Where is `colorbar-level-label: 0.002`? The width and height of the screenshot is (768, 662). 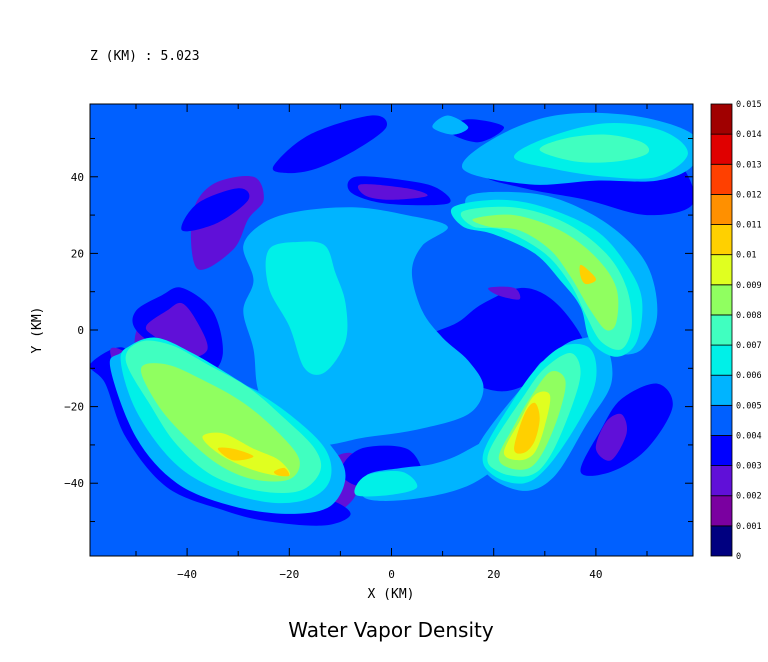 colorbar-level-label: 0.002 is located at coordinates (749, 497).